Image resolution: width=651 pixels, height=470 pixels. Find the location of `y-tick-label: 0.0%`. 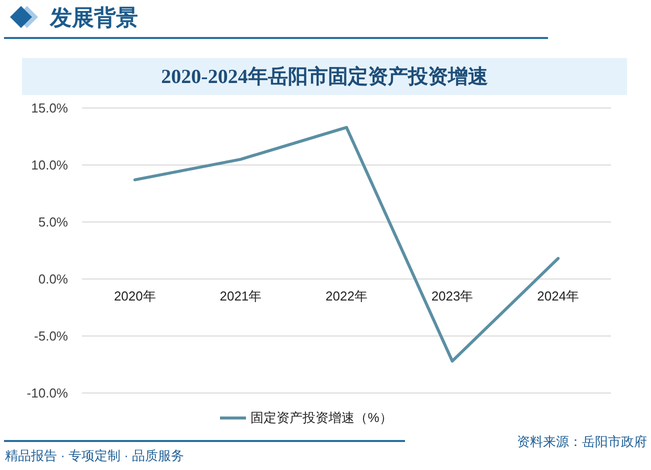

y-tick-label: 0.0% is located at coordinates (53, 279).